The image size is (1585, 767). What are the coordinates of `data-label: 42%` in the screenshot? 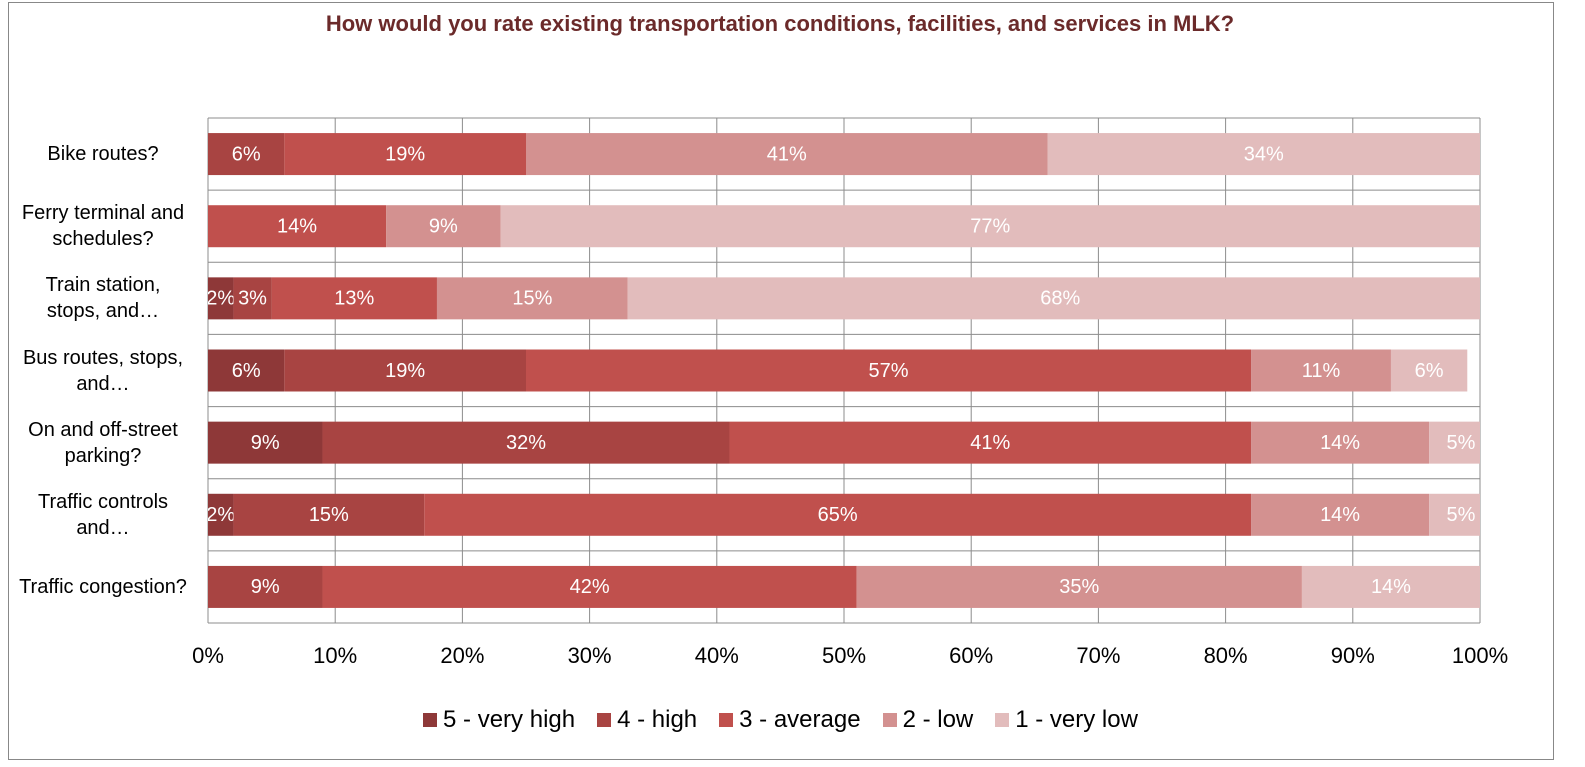 It's located at (590, 587).